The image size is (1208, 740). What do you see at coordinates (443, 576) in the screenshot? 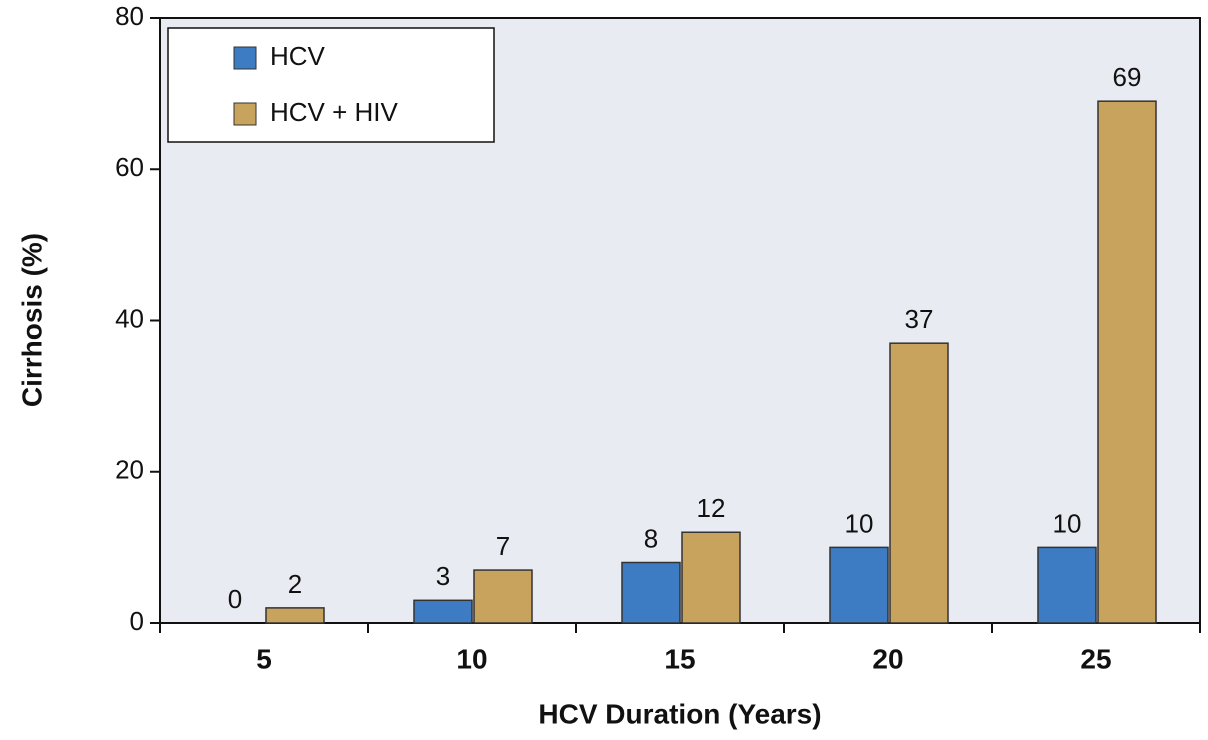
I see `value-label: 3` at bounding box center [443, 576].